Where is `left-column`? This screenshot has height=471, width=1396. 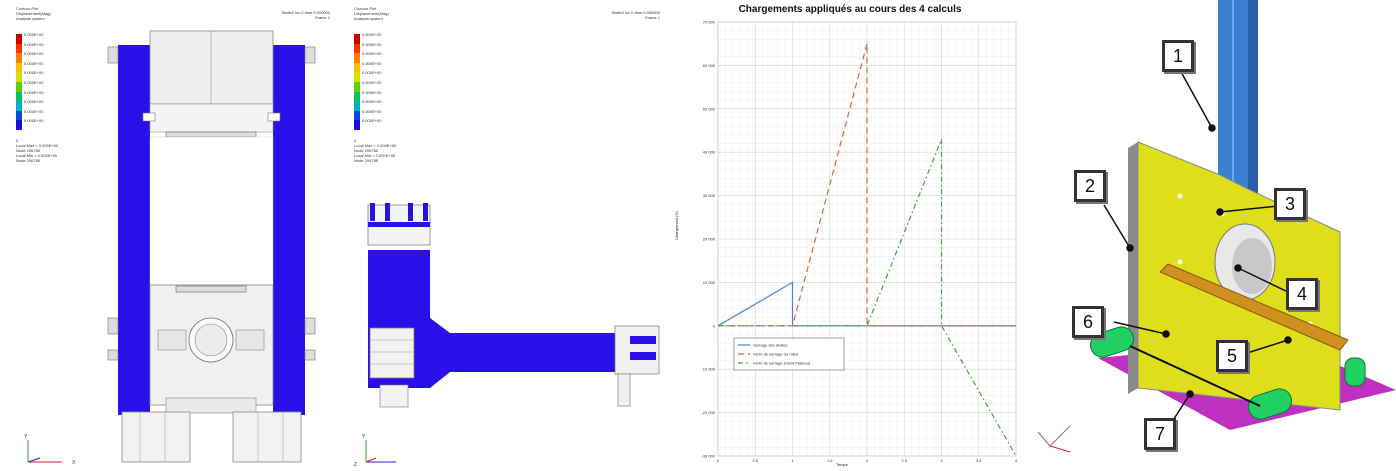 left-column is located at coordinates (134, 230).